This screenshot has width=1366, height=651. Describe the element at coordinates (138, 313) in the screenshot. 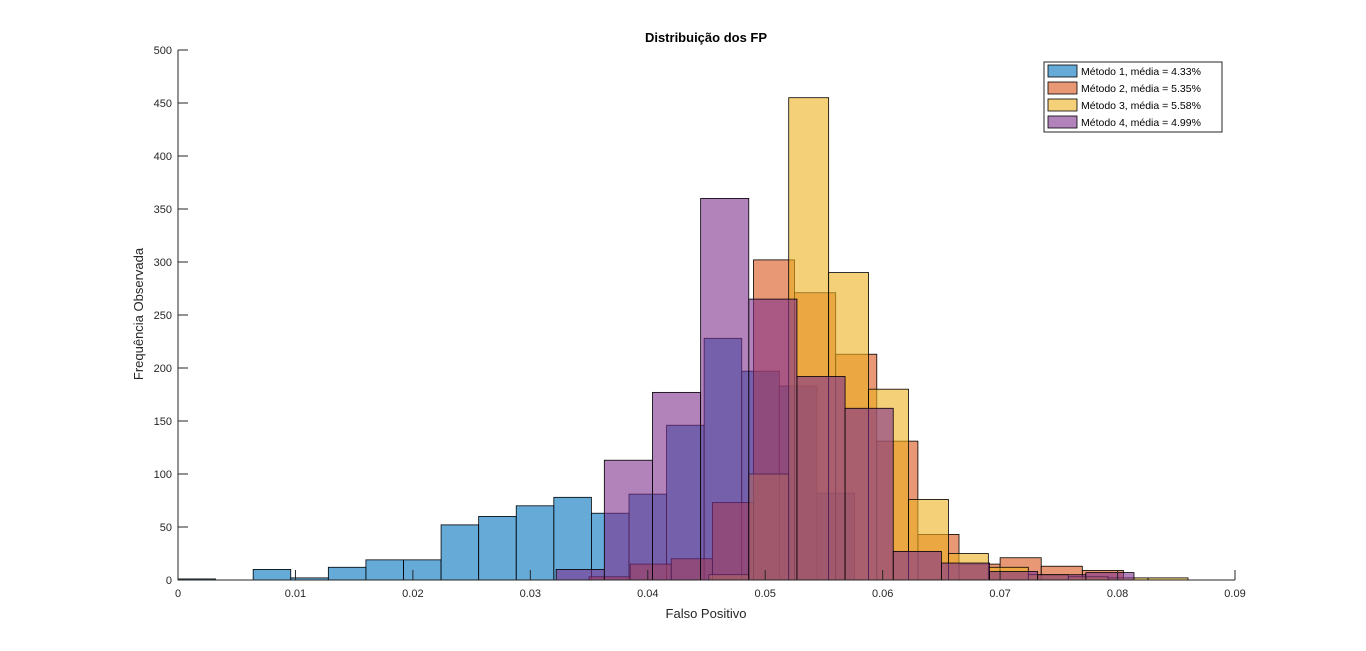

I see `y-axis-label: Frequência Observada` at that location.